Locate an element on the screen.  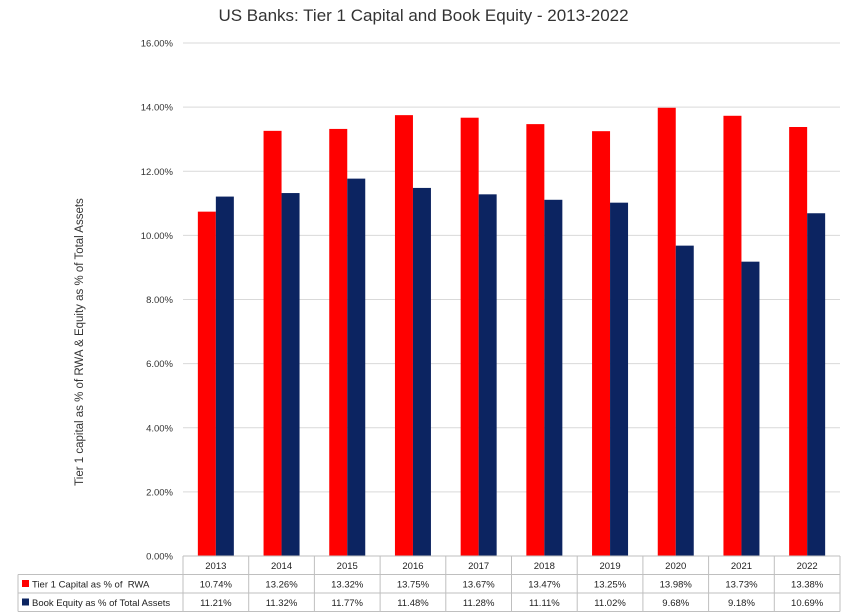
y-tick-label: 2.00% is located at coordinates (159, 492).